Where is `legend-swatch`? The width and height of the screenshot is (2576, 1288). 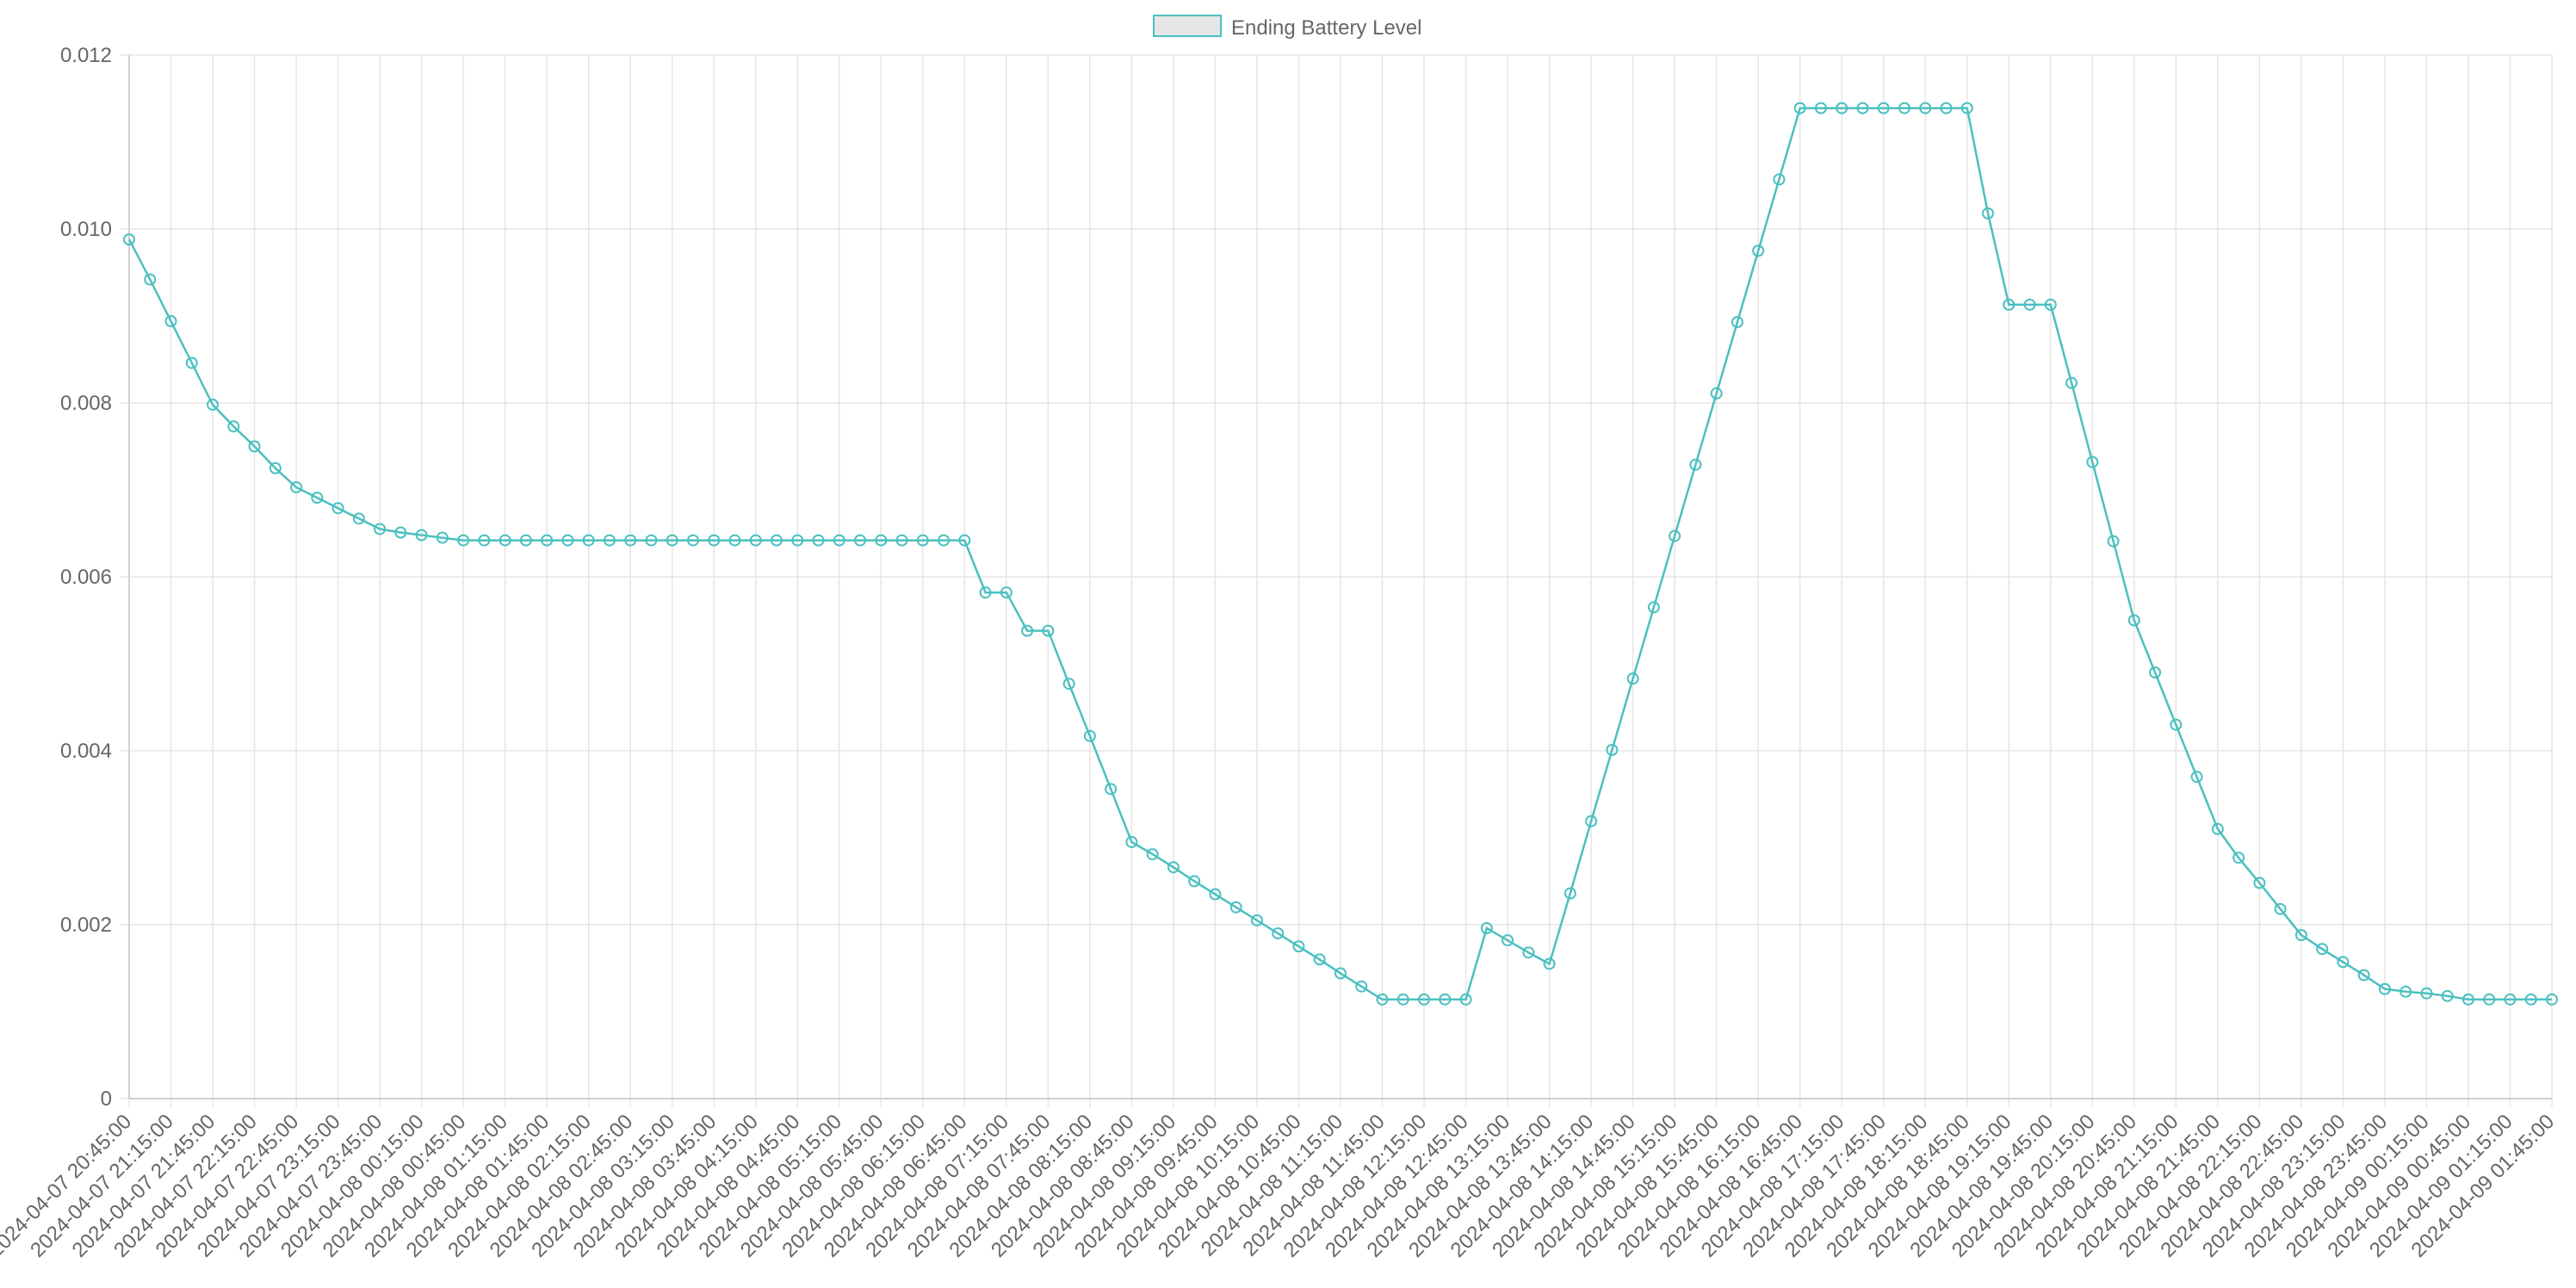
legend-swatch is located at coordinates (1188, 26).